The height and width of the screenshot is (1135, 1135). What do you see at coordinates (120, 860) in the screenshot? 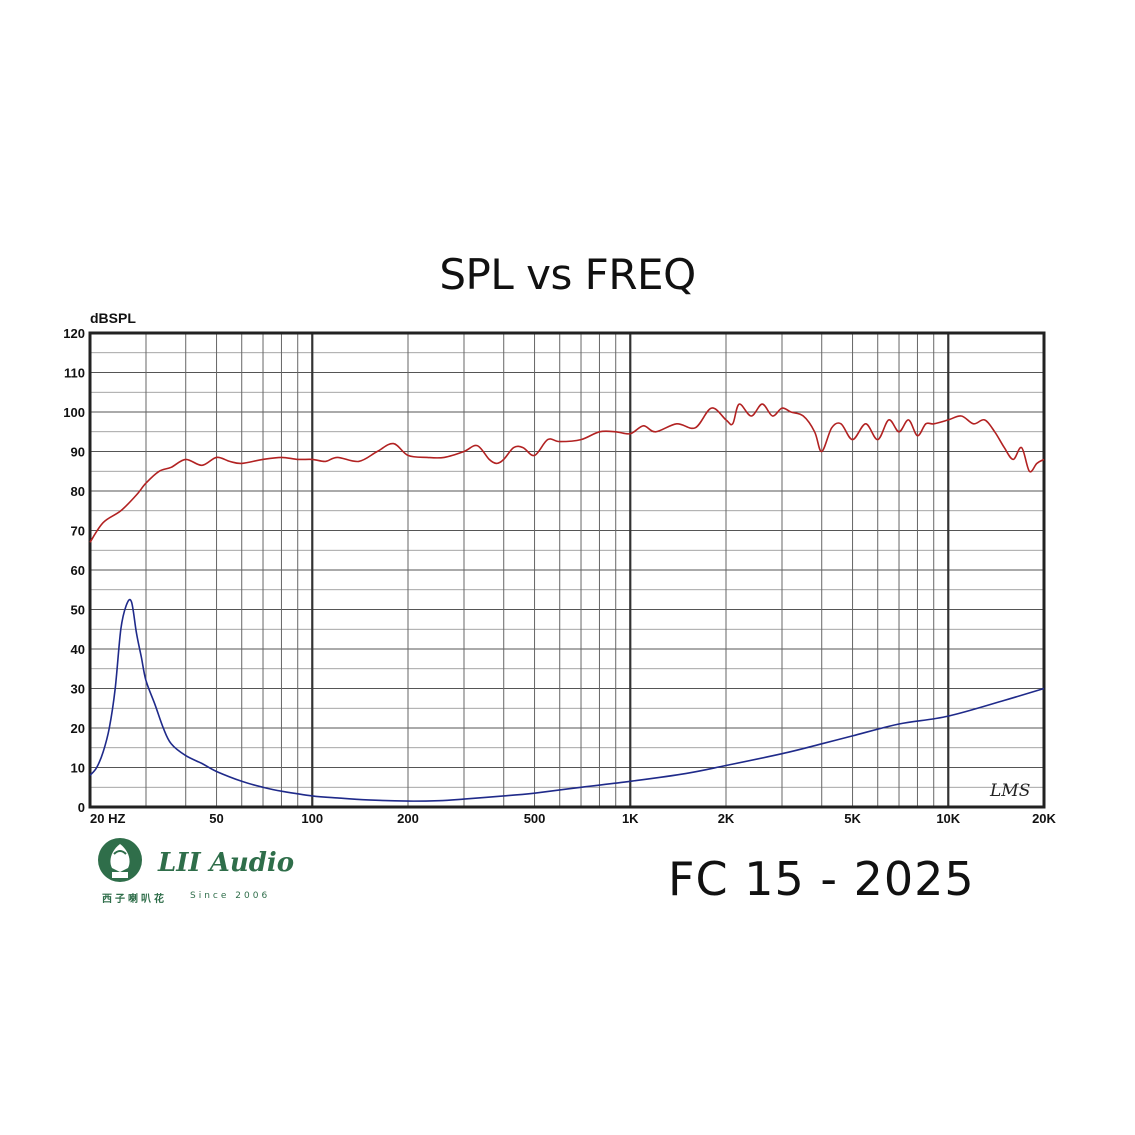
I see `brand-logo-icon` at bounding box center [120, 860].